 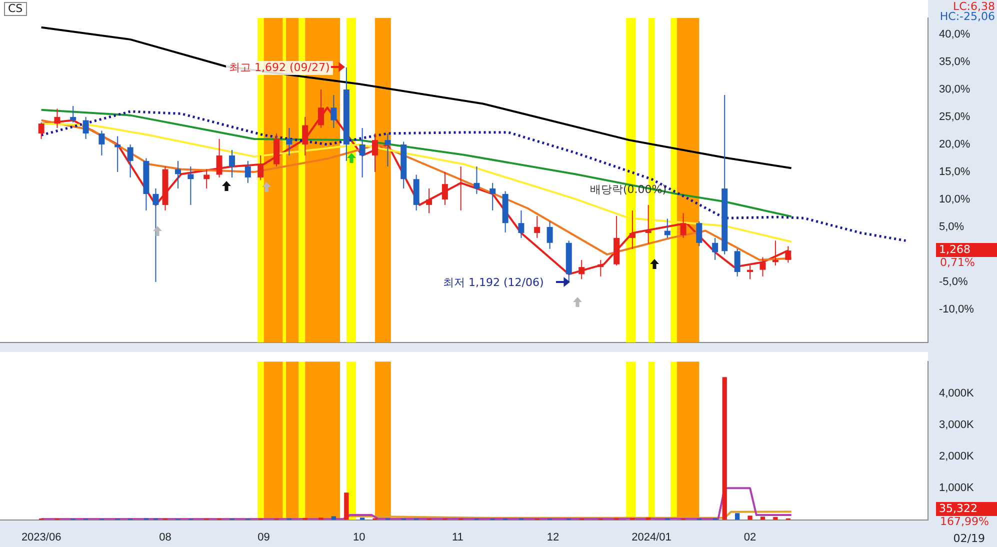 What do you see at coordinates (264, 537) in the screenshot?
I see `x-tick-label: 09` at bounding box center [264, 537].